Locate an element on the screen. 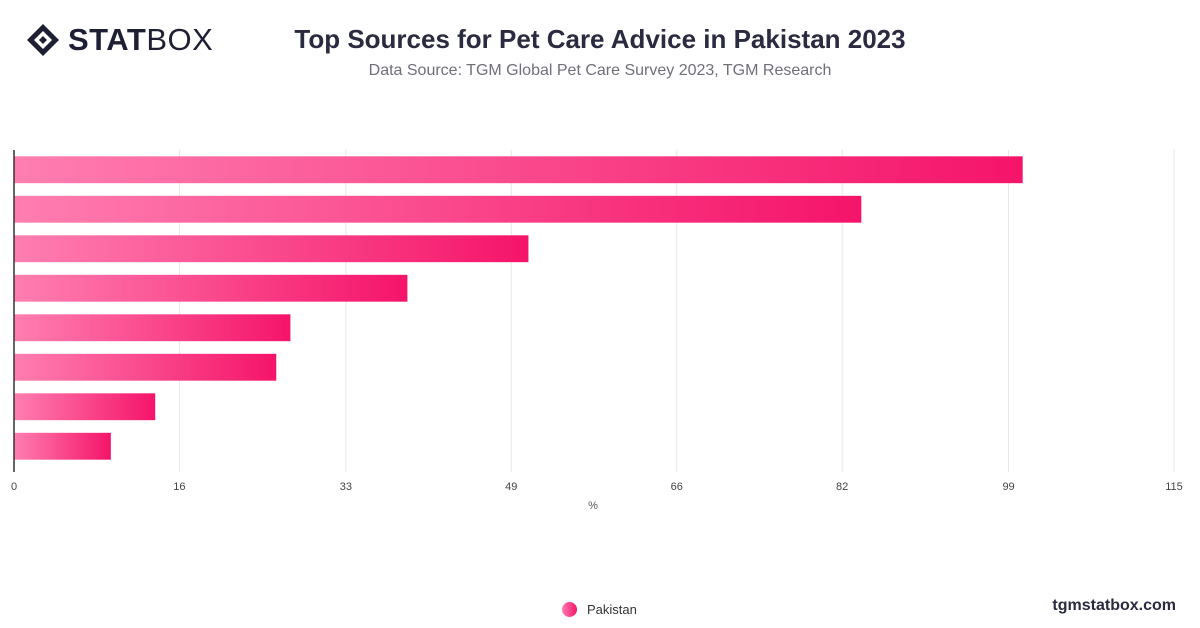  legend-label-pakistan: Pakistan is located at coordinates (612, 609).